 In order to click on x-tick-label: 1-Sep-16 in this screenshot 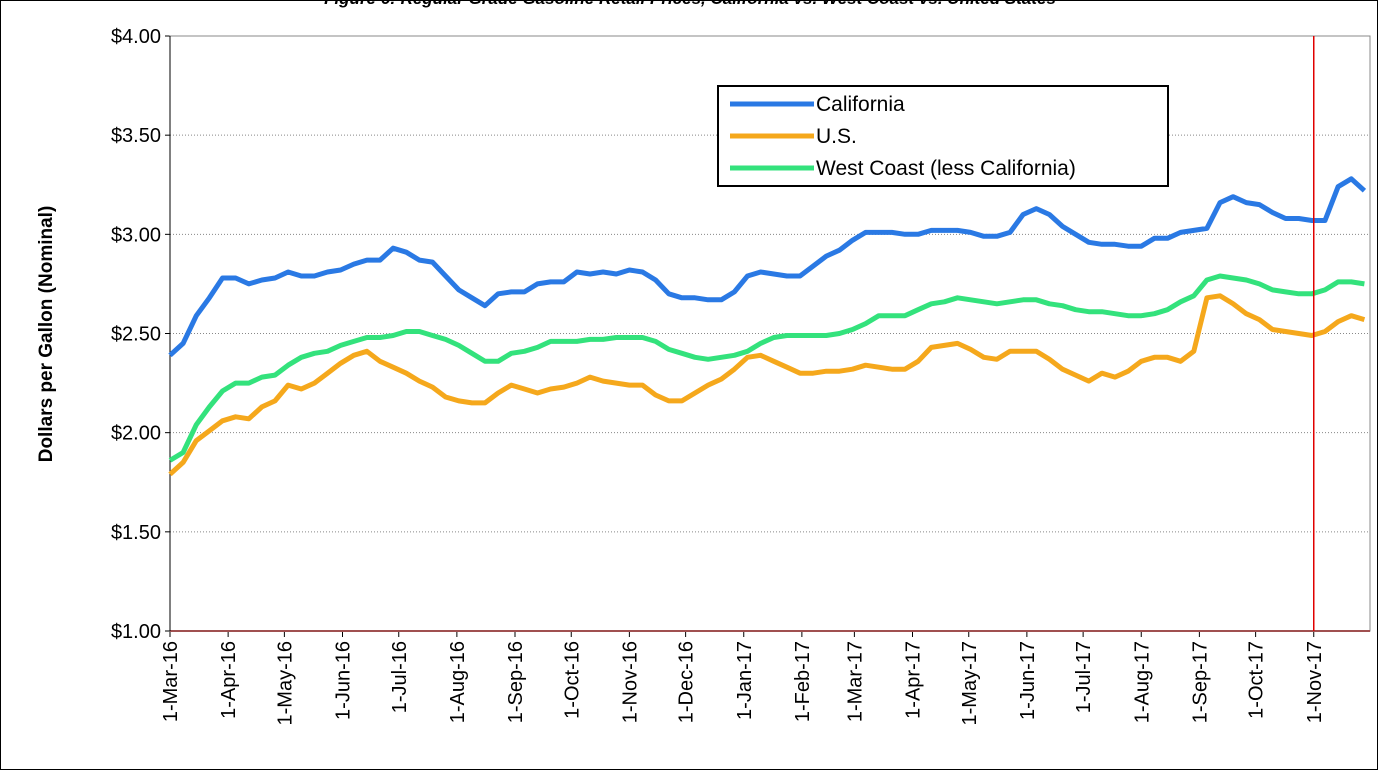, I will do `click(516, 682)`.